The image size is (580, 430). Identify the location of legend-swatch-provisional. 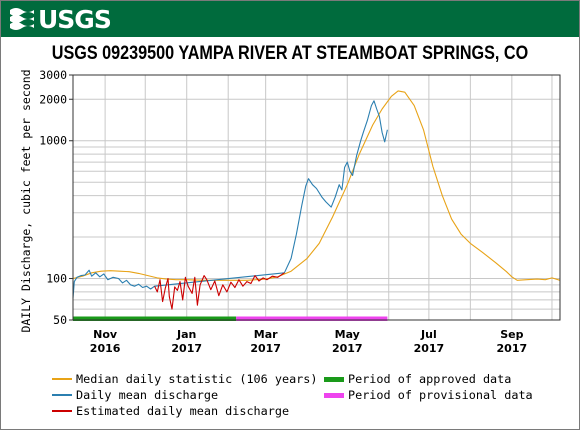
(334, 395).